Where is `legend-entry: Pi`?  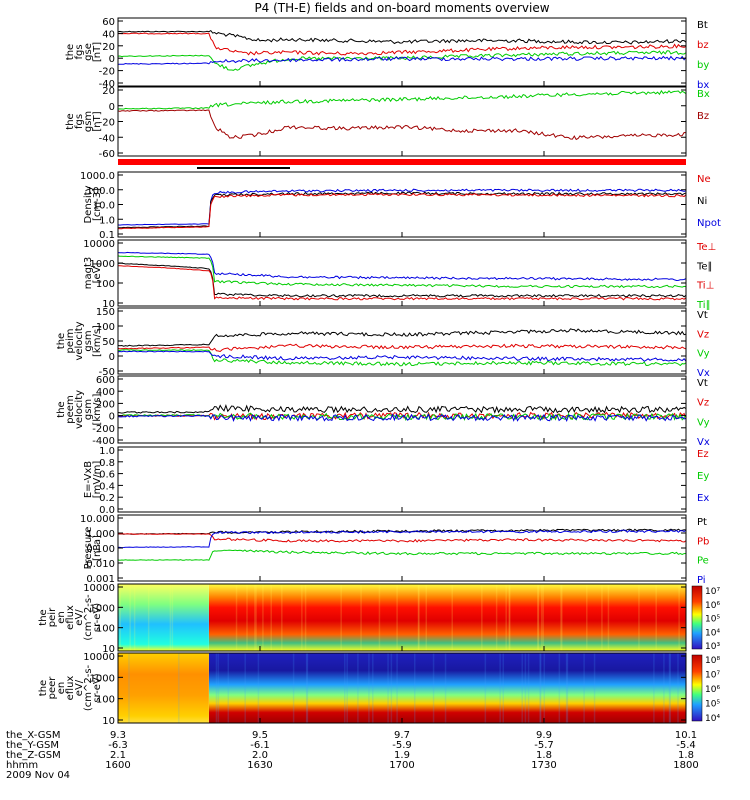
legend-entry: Pi is located at coordinates (701, 580).